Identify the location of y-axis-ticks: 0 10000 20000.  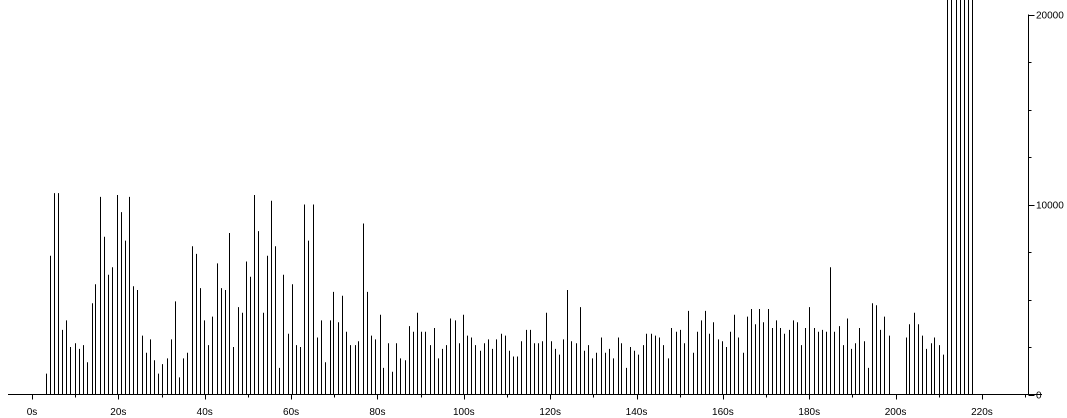
(1046, 206).